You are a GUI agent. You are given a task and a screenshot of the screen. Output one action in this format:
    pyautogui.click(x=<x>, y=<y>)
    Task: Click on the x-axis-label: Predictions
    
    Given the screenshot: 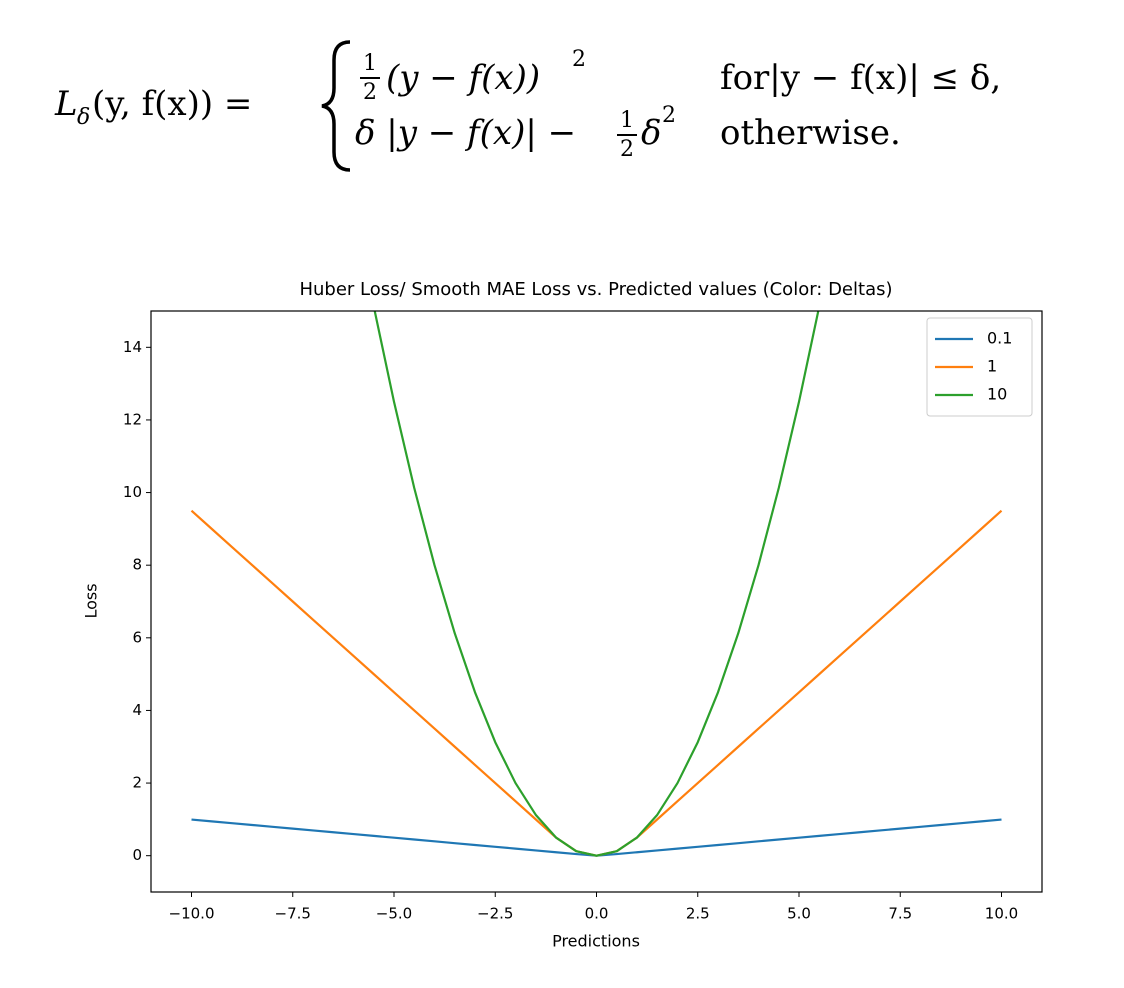 What is the action you would take?
    pyautogui.click(x=596, y=941)
    